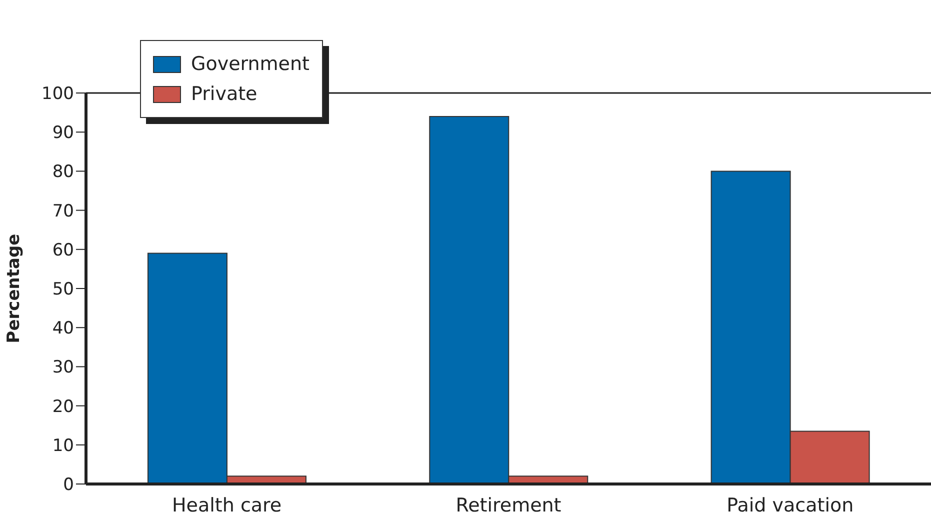  What do you see at coordinates (509, 505) in the screenshot?
I see `x-tick-label: Retirement` at bounding box center [509, 505].